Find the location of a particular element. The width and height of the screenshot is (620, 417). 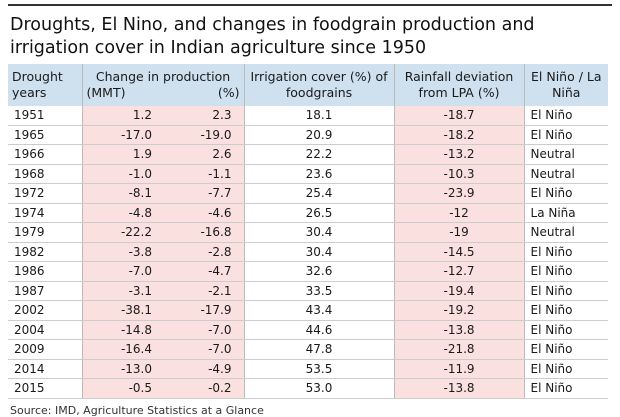

header-cell: Irrigation cover (%) of foodgrains is located at coordinates (319, 85).